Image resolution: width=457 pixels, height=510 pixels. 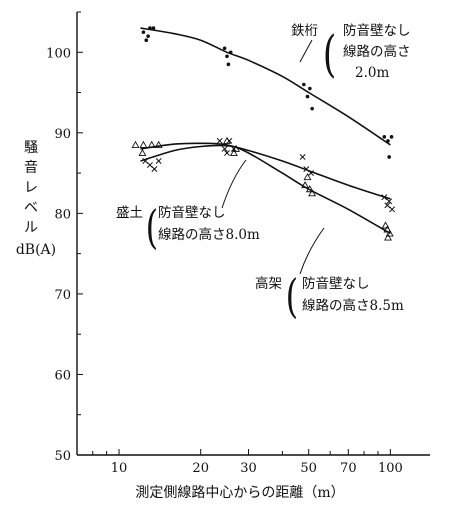 I want to click on x-axis-label: 測定側線路中心からの距離（m）, so click(x=239, y=492).